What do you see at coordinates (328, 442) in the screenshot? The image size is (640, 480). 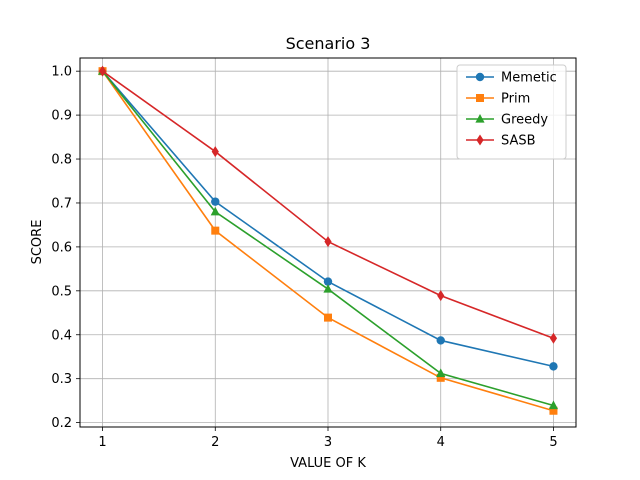 I see `x-tick-label: 3` at bounding box center [328, 442].